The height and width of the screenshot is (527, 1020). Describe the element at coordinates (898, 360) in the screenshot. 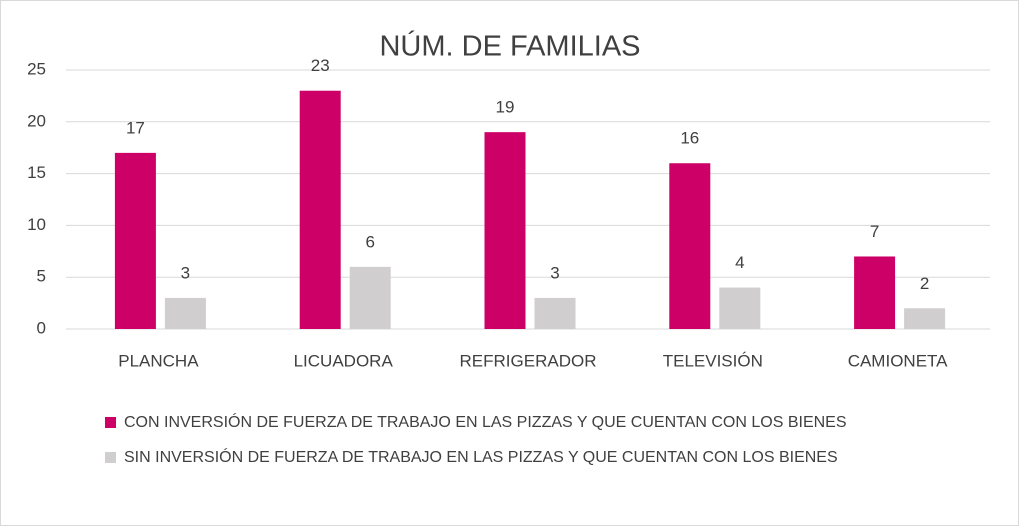

I see `x-tick-label: CAMIONETA` at that location.